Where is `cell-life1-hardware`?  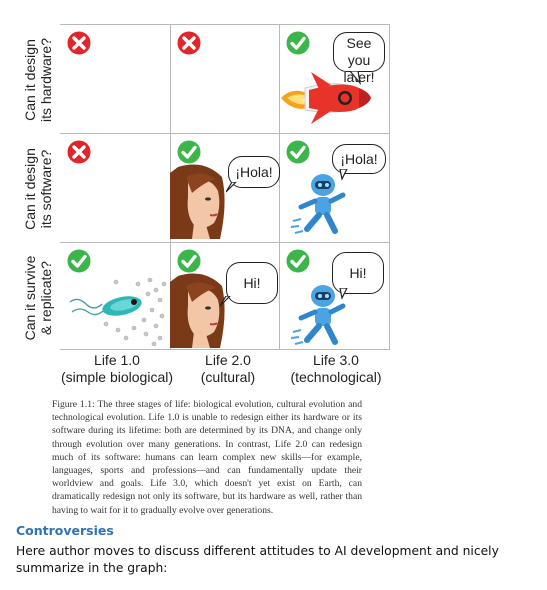 cell-life1-hardware is located at coordinates (114, 78).